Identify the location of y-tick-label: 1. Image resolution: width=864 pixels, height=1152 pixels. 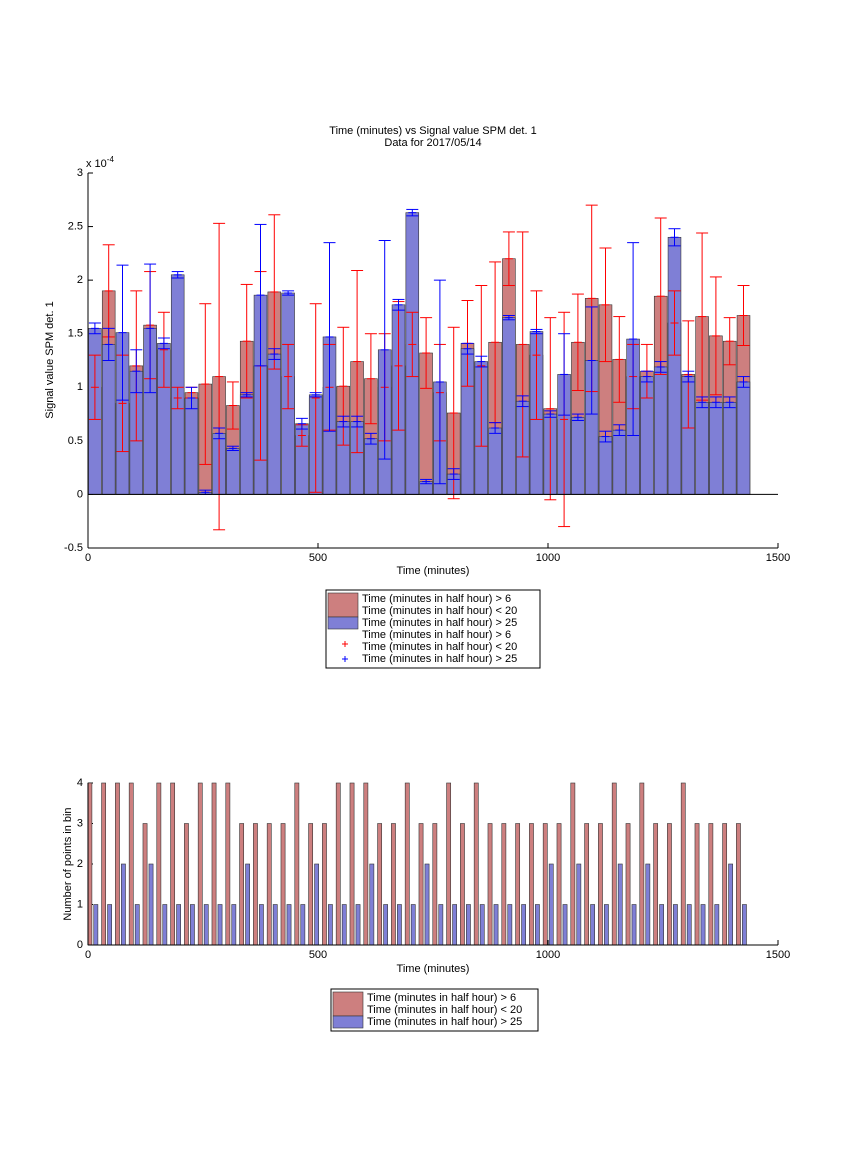
(80, 387).